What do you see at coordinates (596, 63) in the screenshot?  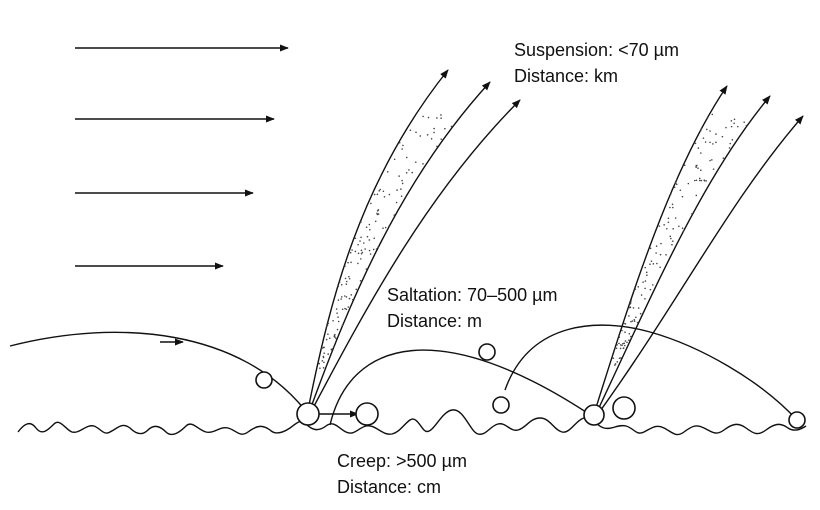 I see `suspension-label: Suspension: <70 µm Distance: km` at bounding box center [596, 63].